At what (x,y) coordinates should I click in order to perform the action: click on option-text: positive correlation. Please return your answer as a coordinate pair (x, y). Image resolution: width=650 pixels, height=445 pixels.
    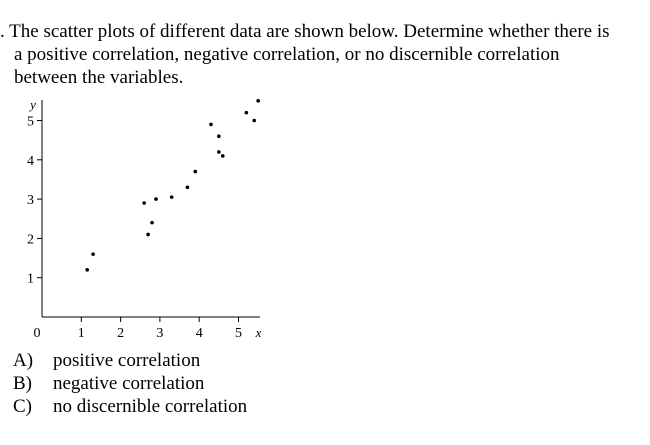
    Looking at the image, I should click on (127, 360).